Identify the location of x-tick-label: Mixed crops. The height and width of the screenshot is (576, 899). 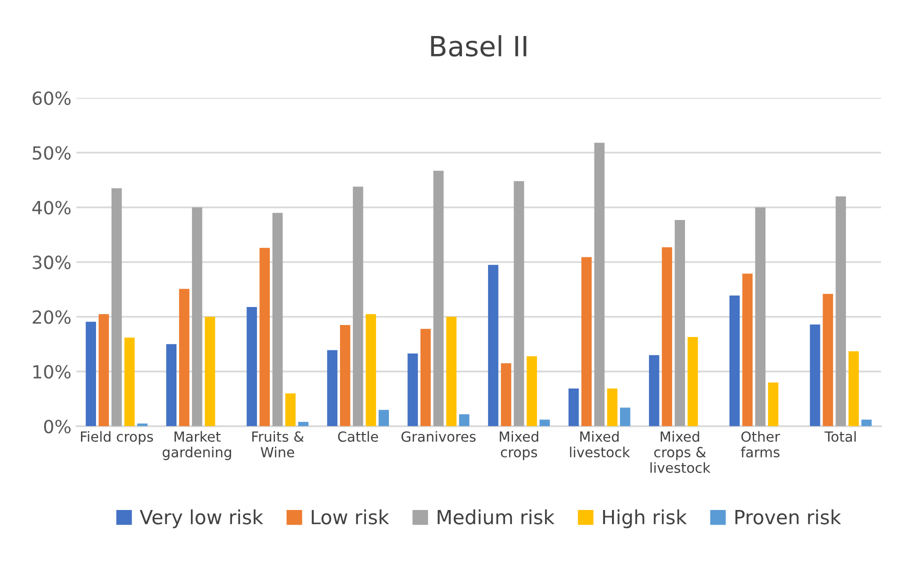
(519, 445).